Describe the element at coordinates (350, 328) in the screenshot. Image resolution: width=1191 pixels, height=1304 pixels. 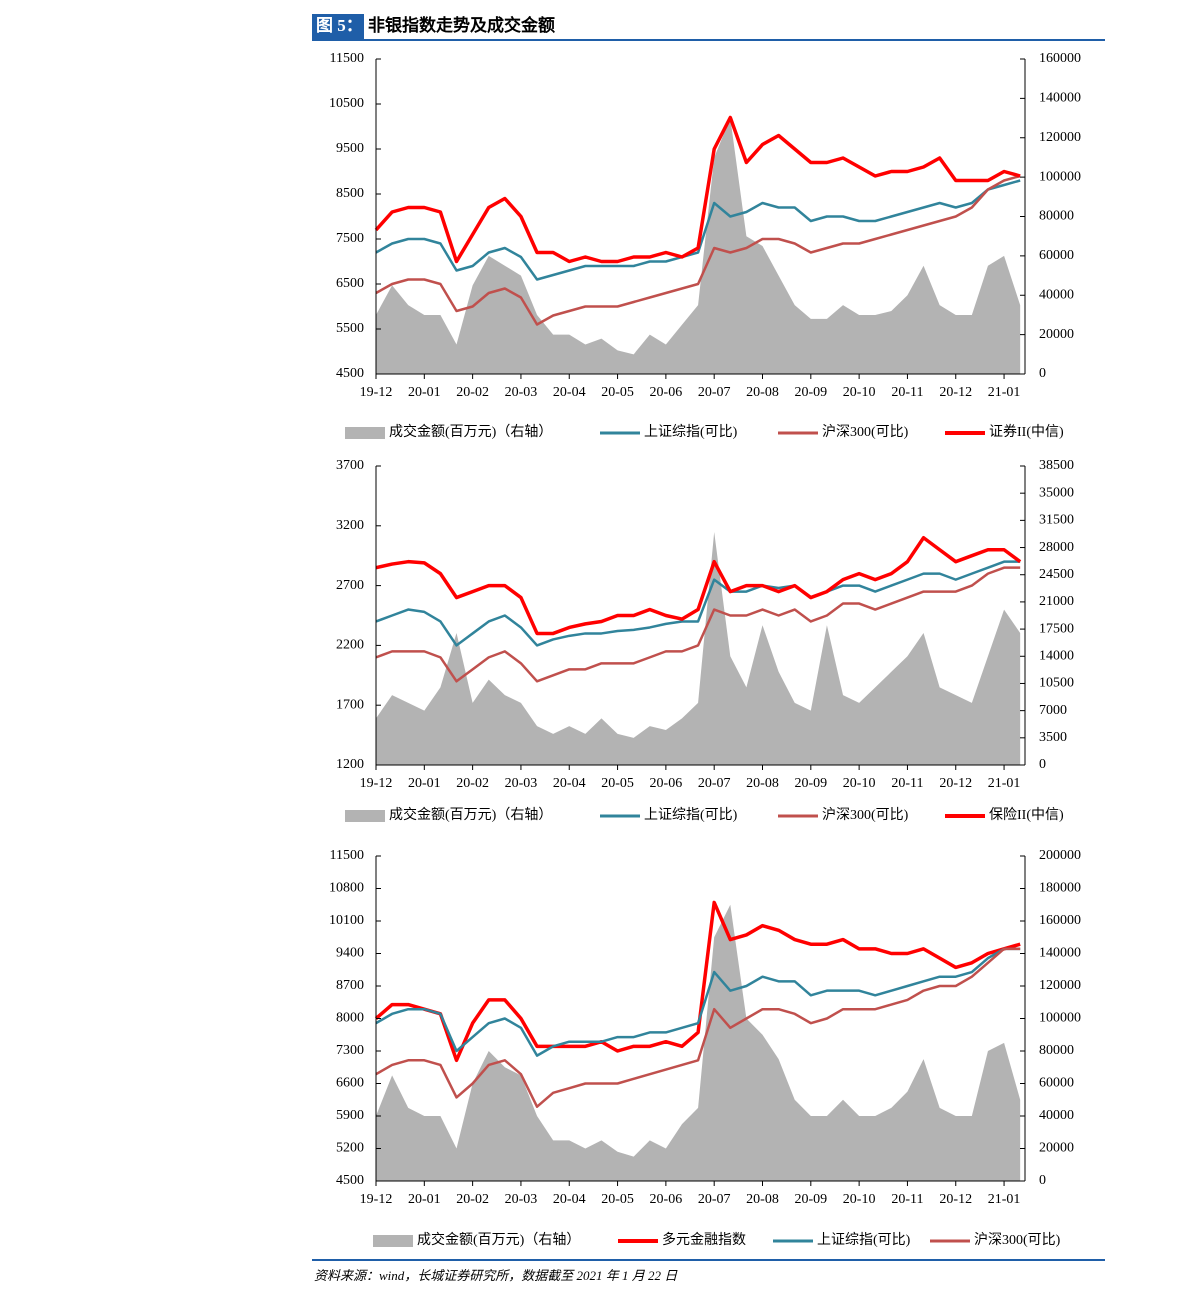
I see `y-tick-label: 5500` at that location.